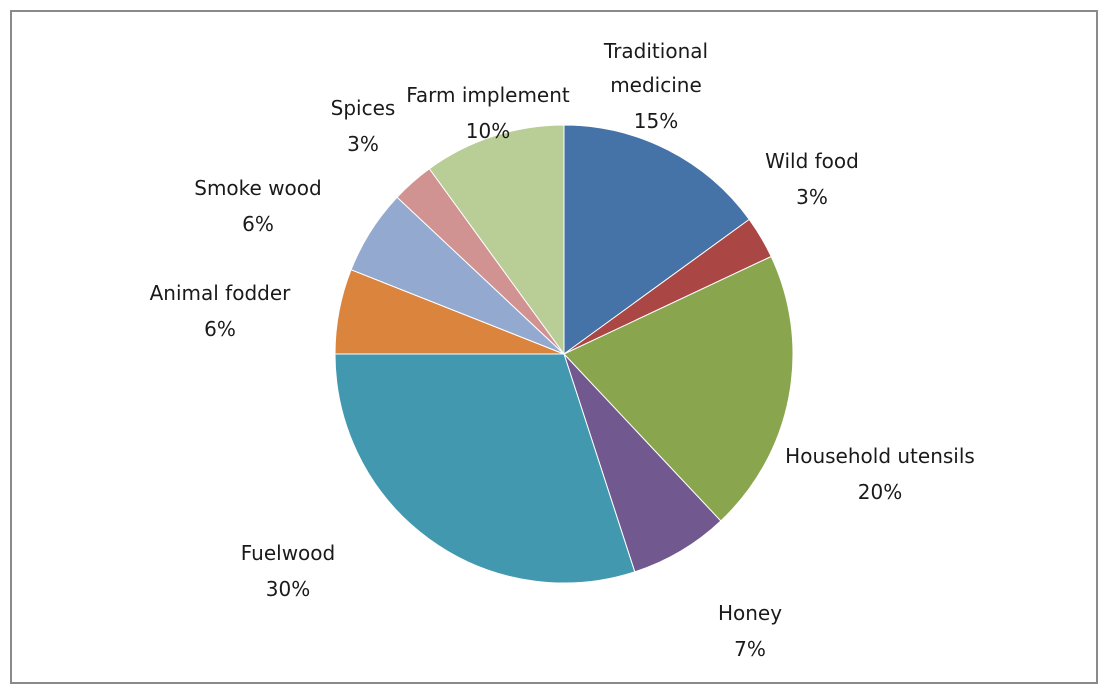 The image size is (1103, 688). I want to click on pie-label-smoke-wood: Smoke wood 6%, so click(257, 206).